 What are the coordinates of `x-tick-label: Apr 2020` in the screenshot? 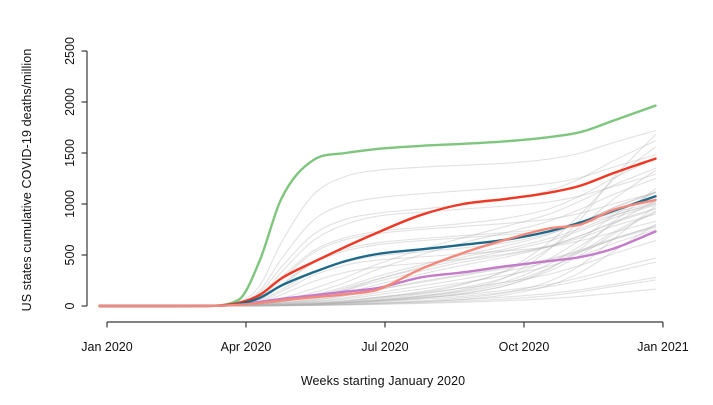 It's located at (246, 347).